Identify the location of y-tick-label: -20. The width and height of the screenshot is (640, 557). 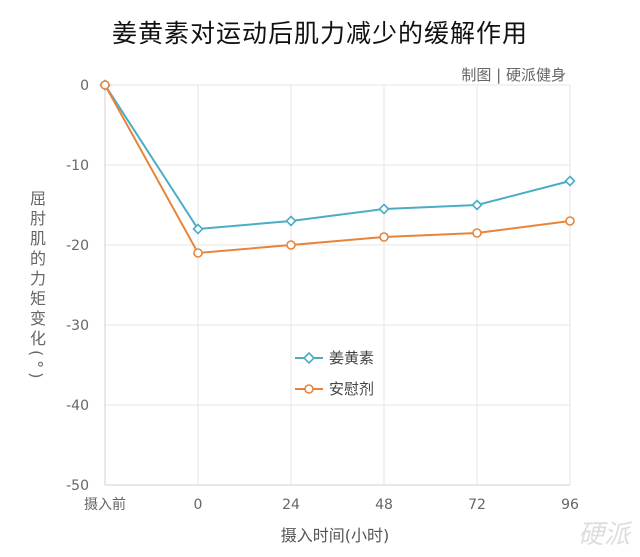
(77, 246).